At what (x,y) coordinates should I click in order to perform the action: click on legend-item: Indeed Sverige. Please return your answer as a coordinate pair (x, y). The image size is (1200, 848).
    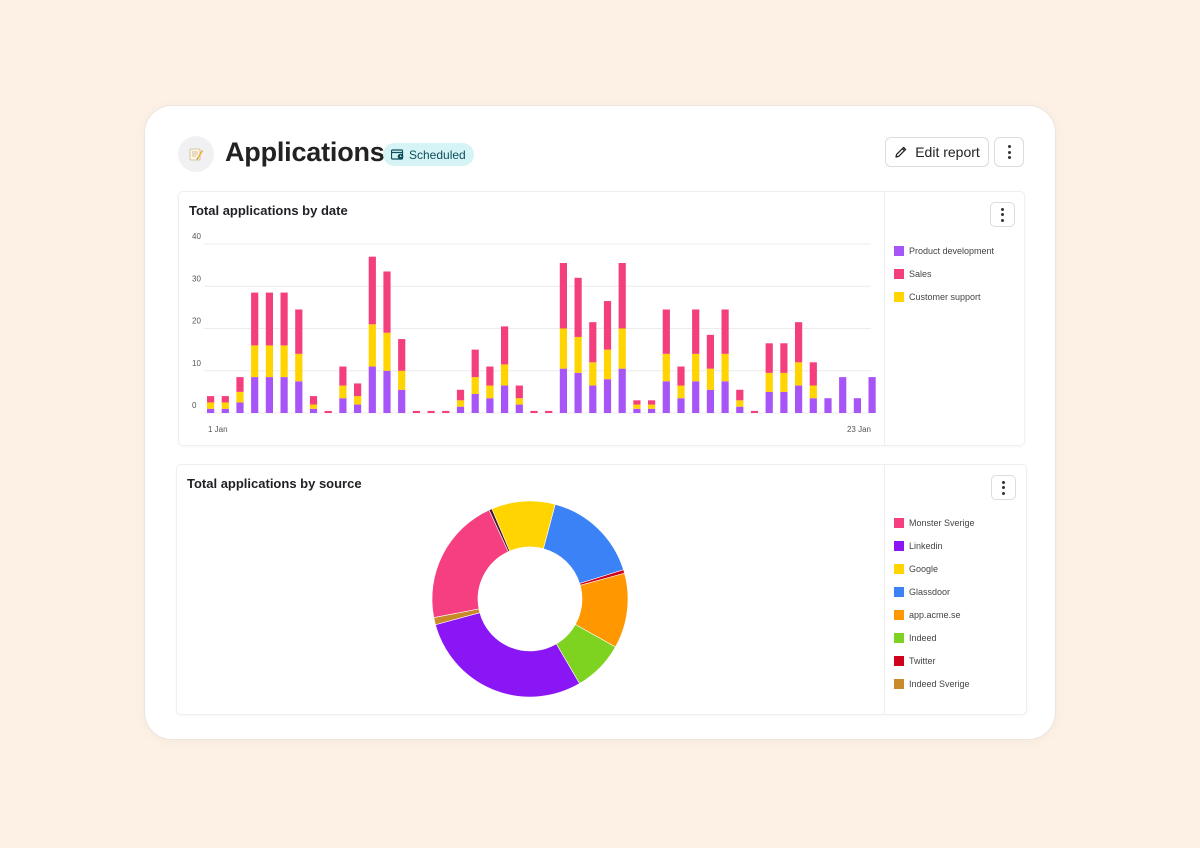
    Looking at the image, I should click on (934, 683).